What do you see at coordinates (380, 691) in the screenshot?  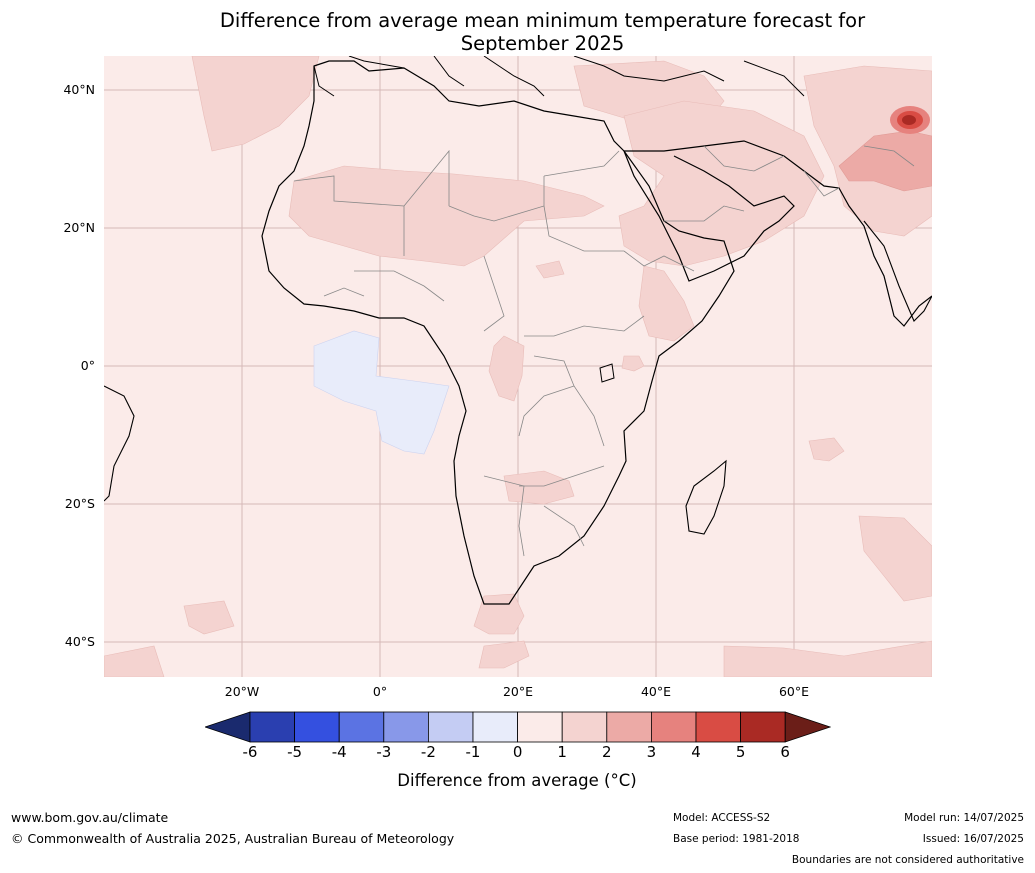 I see `lon-label-0: 0°` at bounding box center [380, 691].